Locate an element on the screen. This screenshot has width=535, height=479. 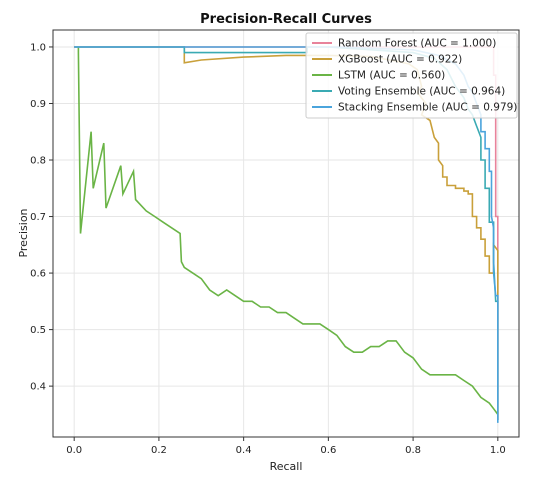
y-axis-label: Precision is located at coordinates (23, 232).